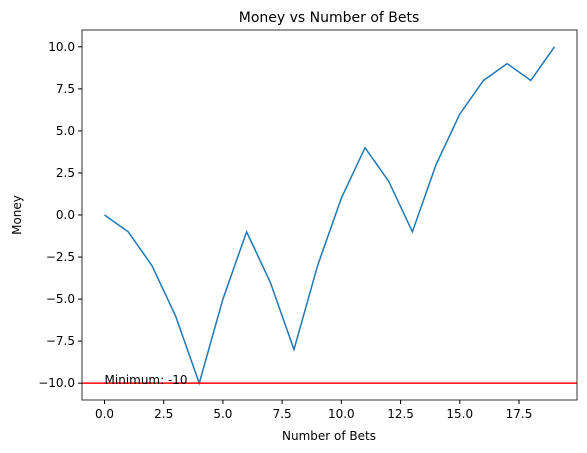 The height and width of the screenshot is (453, 587). I want to click on x-tick-label: 7.5, so click(282, 414).